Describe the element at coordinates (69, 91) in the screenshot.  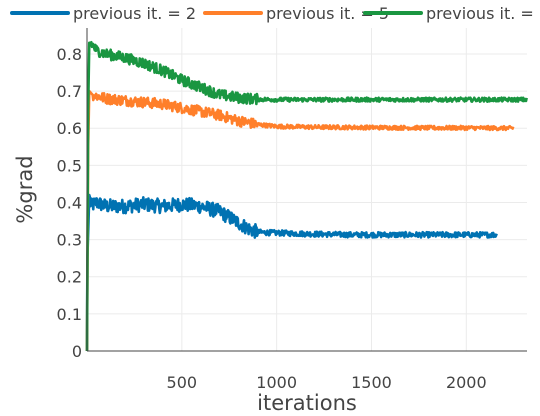
I see `y-tick-label: 0.7` at that location.